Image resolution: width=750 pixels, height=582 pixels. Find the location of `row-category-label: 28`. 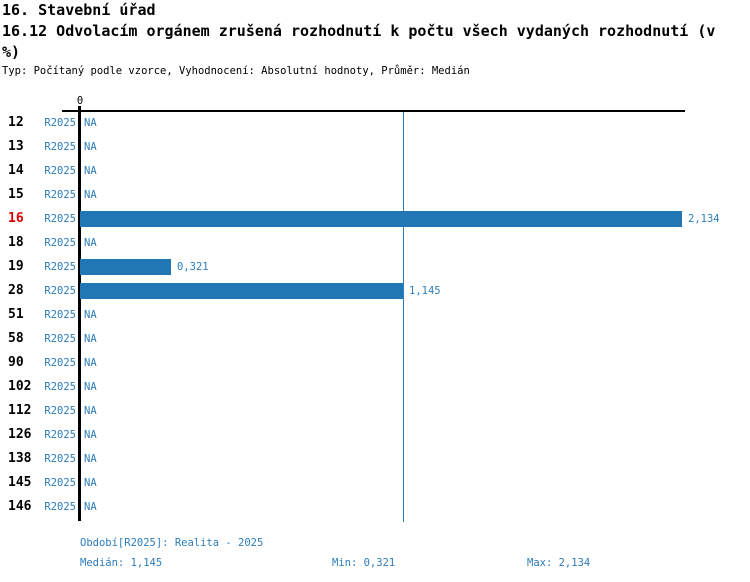

row-category-label: 28 is located at coordinates (16, 290).